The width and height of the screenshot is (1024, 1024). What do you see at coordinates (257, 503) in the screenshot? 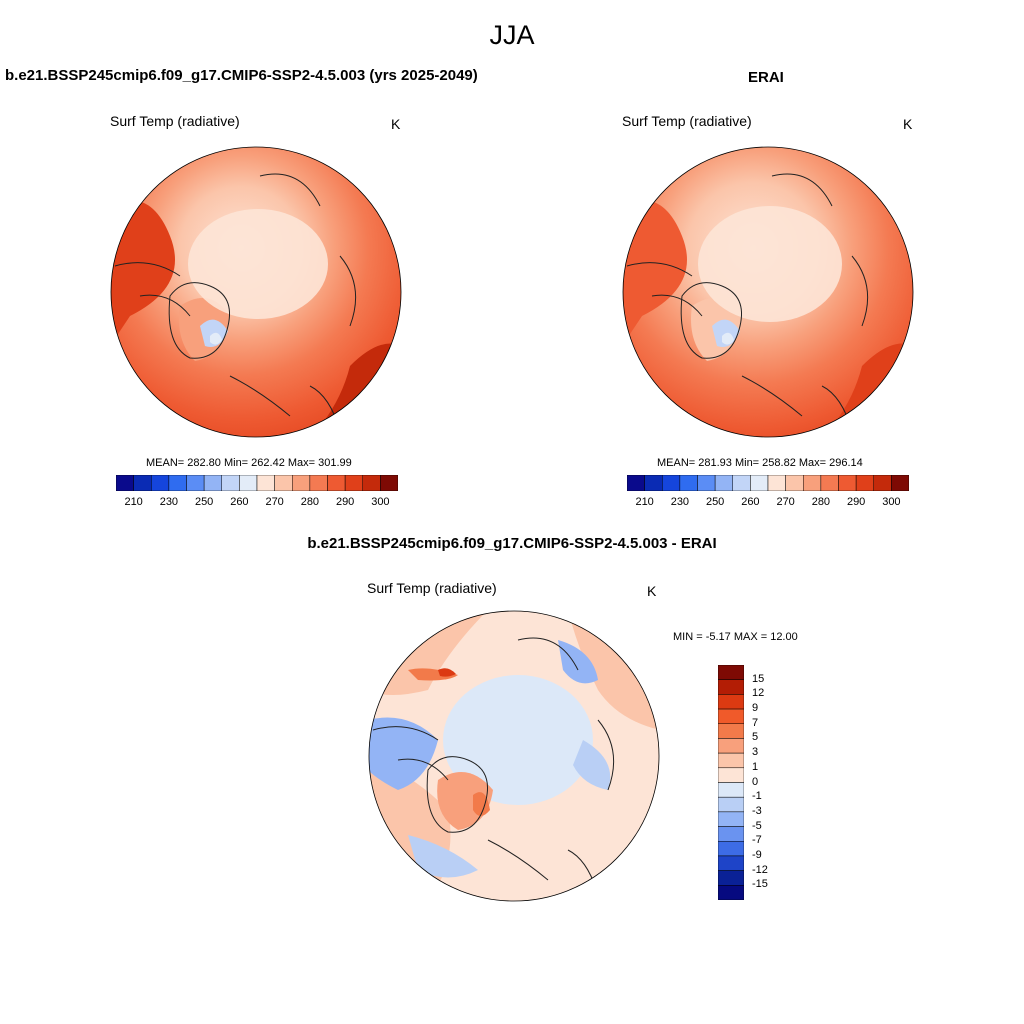
I see `panel-1-colorbar-labels: 210 230 250 260 270 280 290 300` at bounding box center [257, 503].